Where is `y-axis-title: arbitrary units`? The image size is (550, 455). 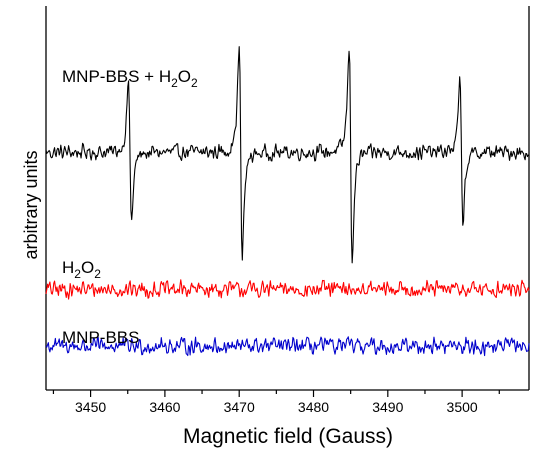 y-axis-title: arbitrary units is located at coordinates (31, 204).